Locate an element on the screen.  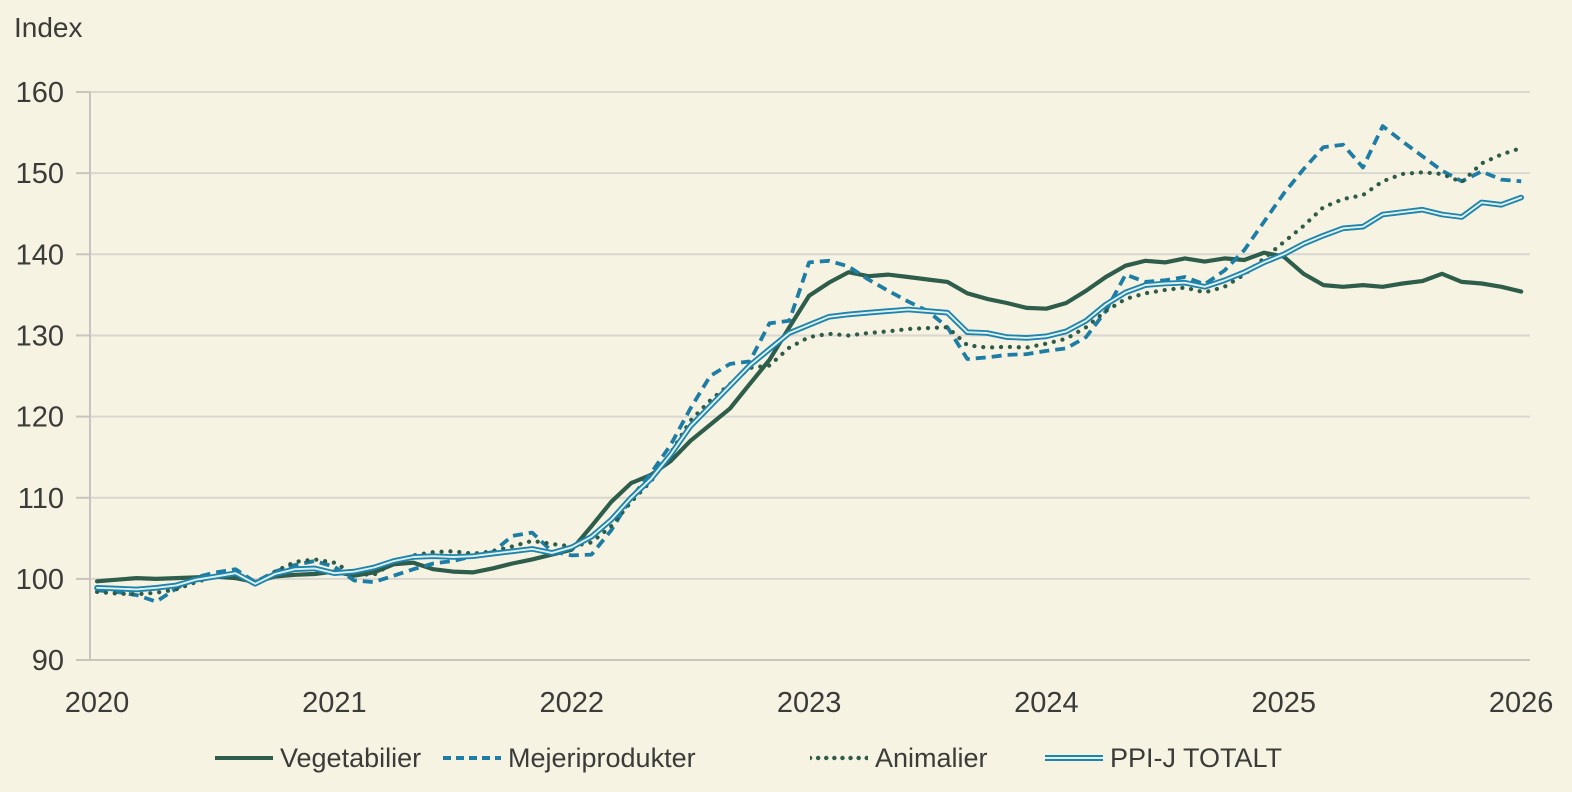
y-tick-label: 110 is located at coordinates (41, 499).